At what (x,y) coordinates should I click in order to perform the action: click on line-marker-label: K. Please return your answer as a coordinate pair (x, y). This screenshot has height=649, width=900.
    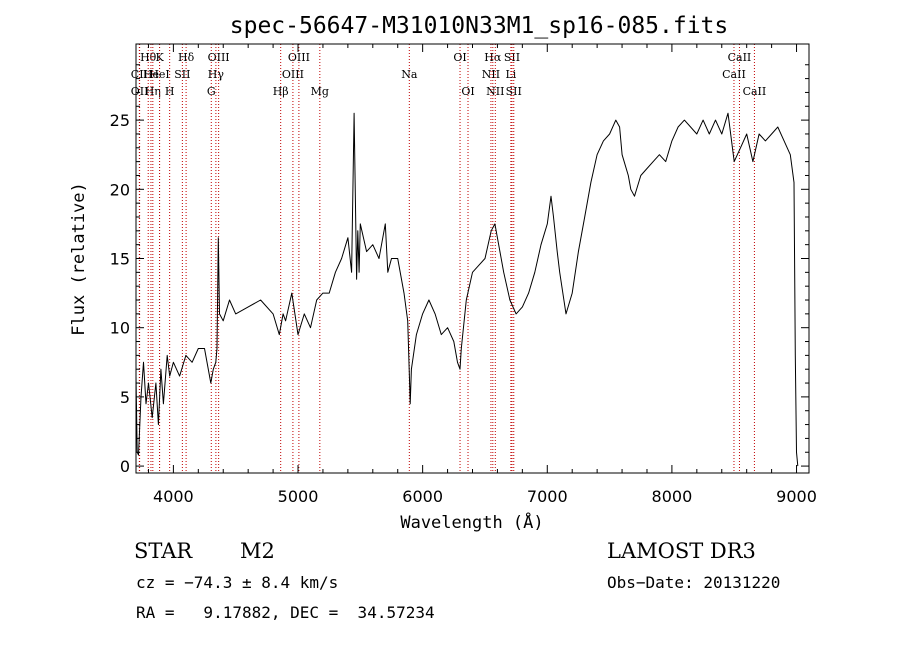
    Looking at the image, I should click on (159, 57).